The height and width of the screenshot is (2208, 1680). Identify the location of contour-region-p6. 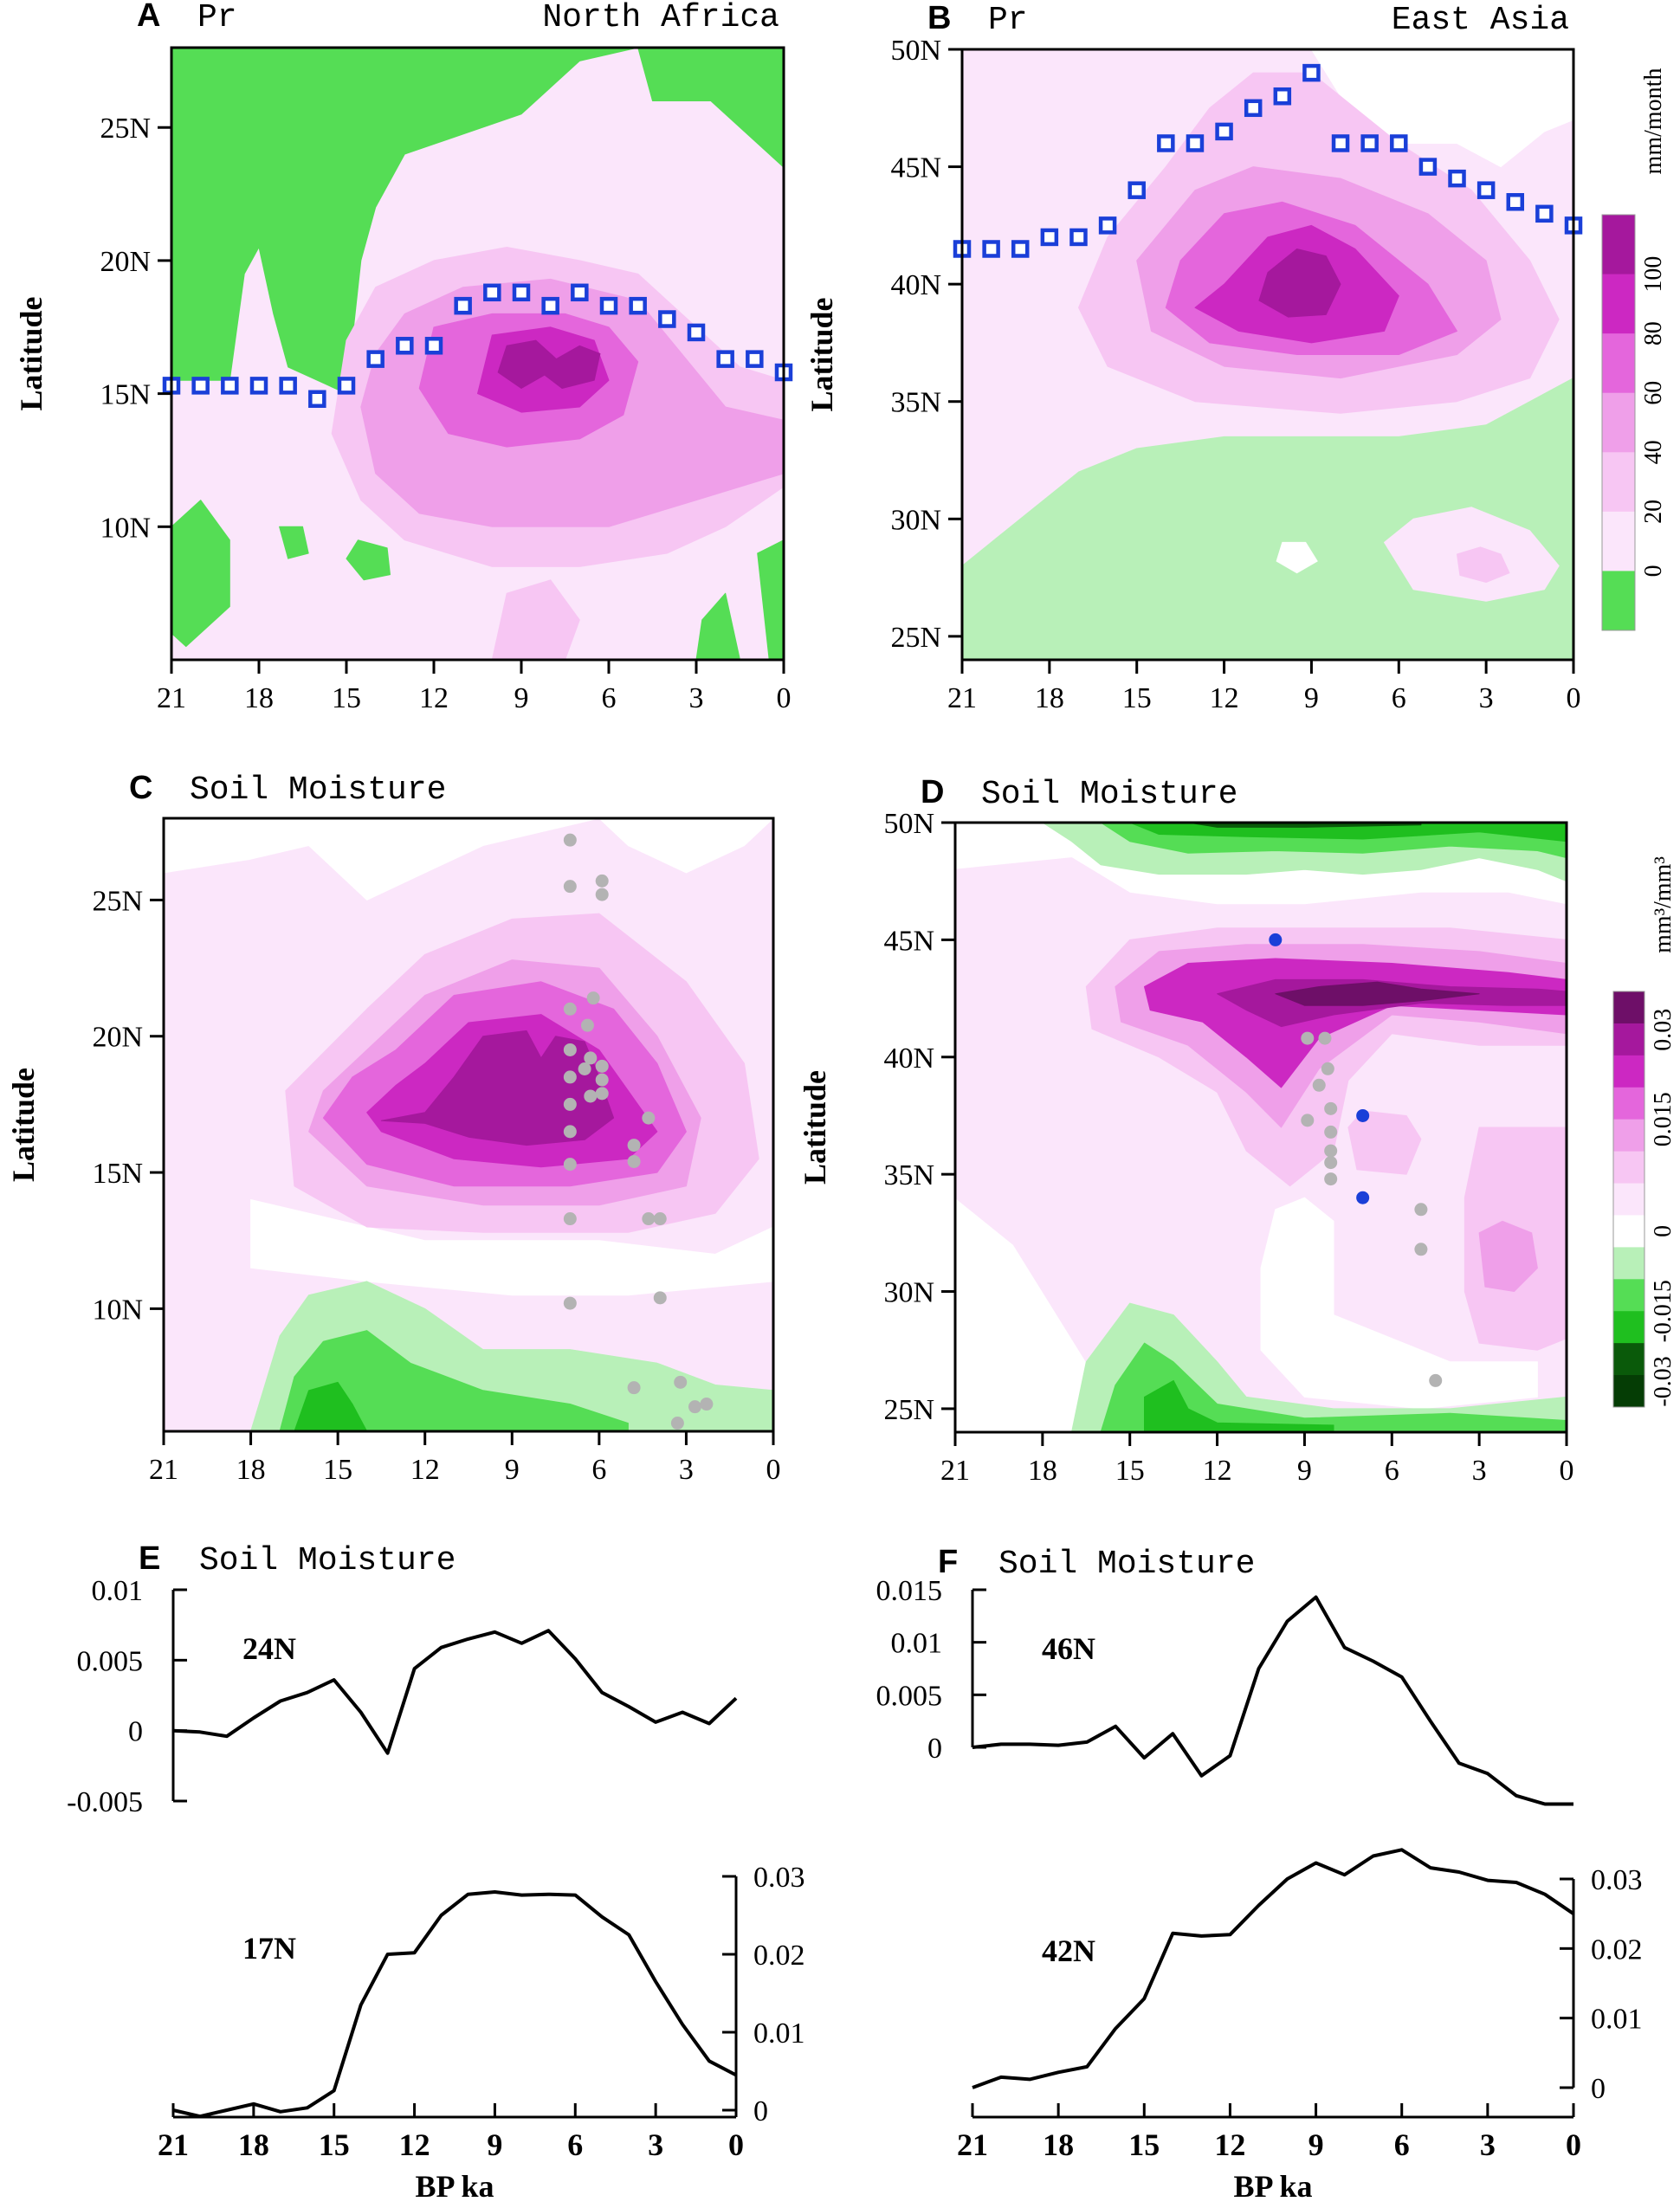
(1377, 993).